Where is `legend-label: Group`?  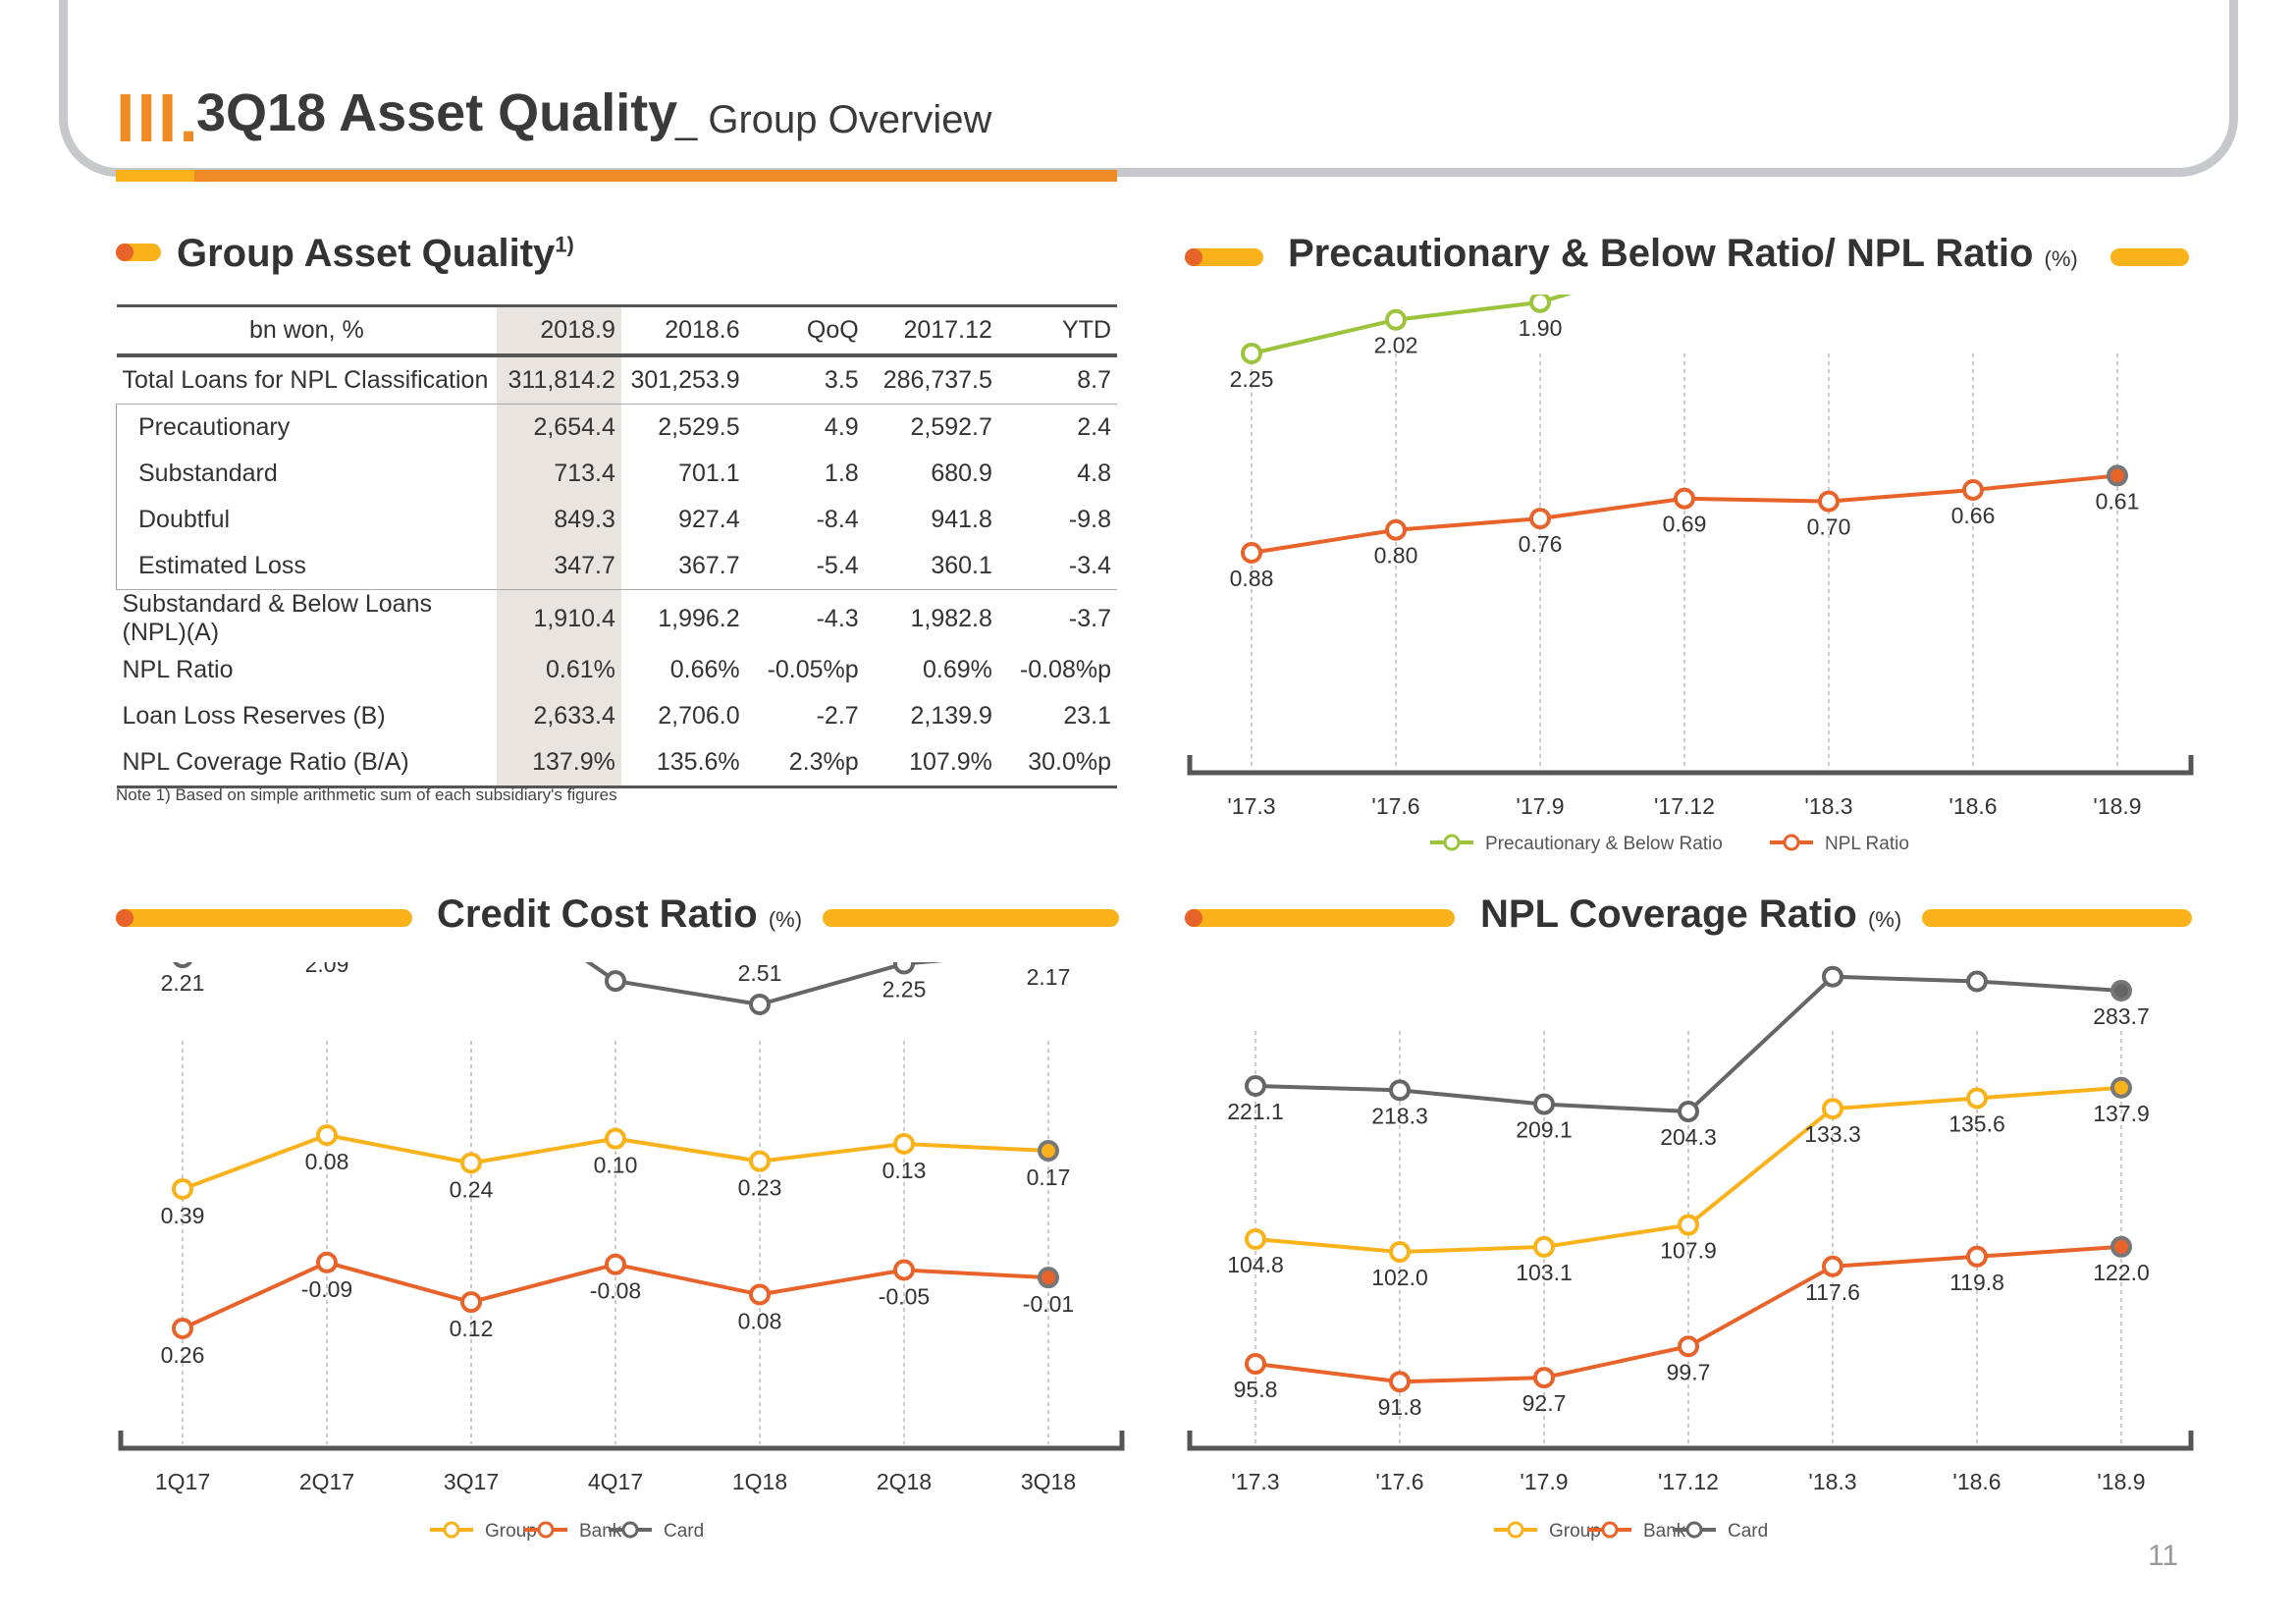
legend-label: Group is located at coordinates (511, 1531).